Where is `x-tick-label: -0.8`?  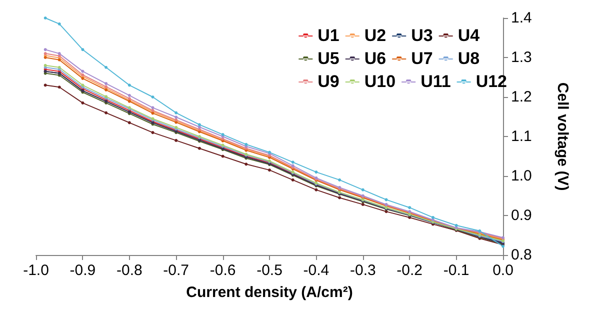 x-tick-label: -0.8 is located at coordinates (129, 270).